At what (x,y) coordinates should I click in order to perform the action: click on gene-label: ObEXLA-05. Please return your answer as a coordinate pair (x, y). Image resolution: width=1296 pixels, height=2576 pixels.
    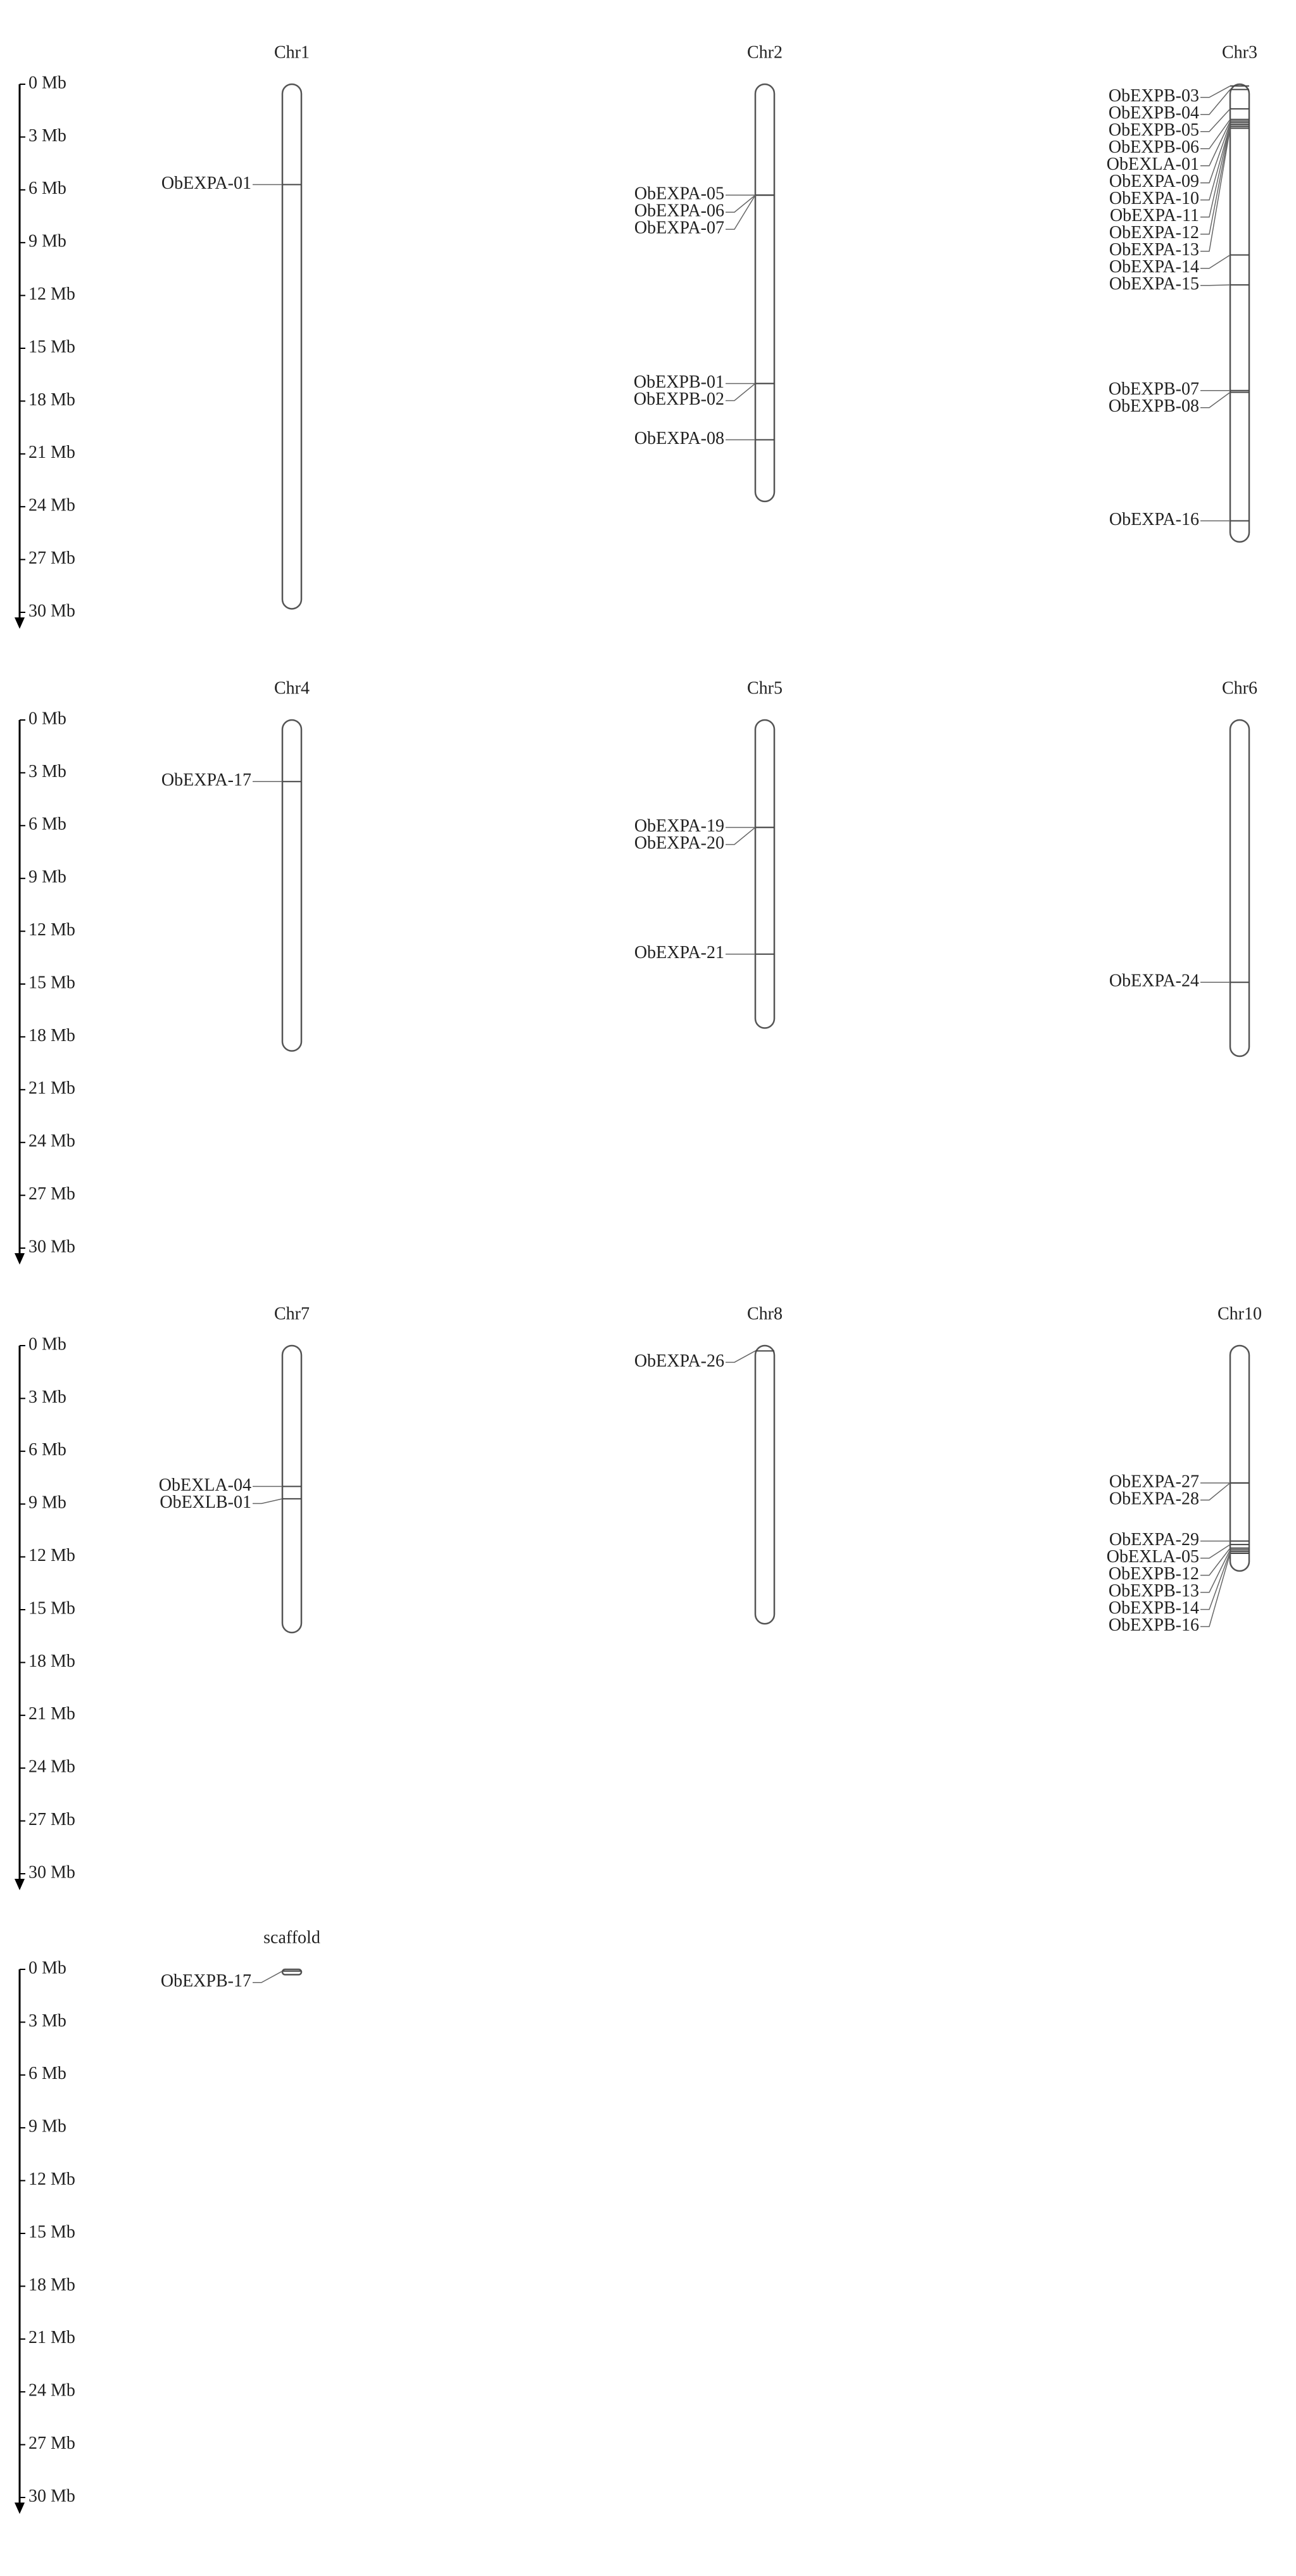
    Looking at the image, I should click on (1153, 1557).